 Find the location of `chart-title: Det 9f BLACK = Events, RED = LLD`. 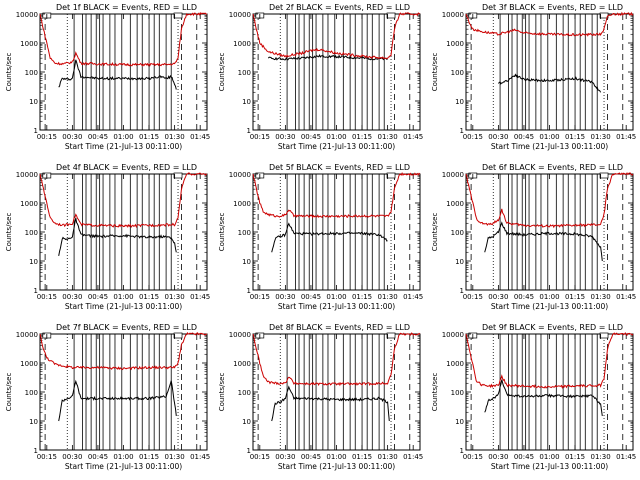

chart-title: Det 9f BLACK = Events, RED = LLD is located at coordinates (552, 327).